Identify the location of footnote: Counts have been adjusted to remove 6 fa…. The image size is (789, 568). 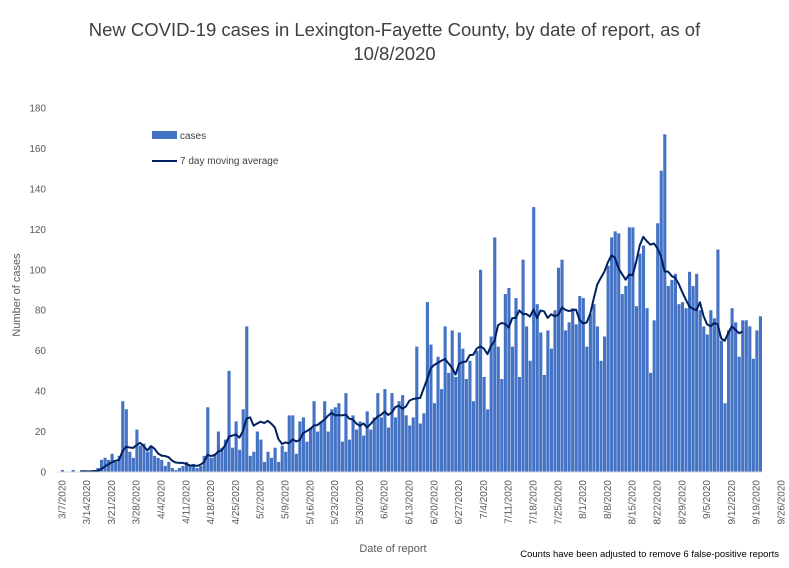
(649, 554).